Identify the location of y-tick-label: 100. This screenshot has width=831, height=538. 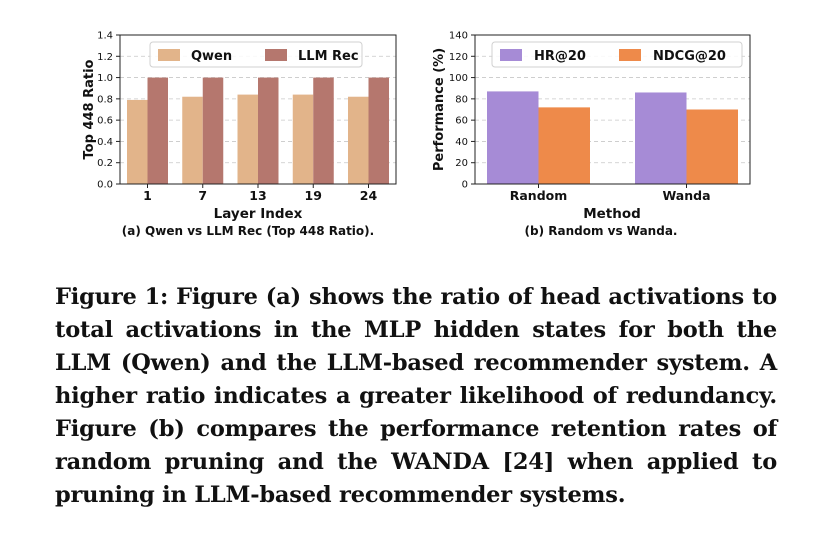
(458, 78).